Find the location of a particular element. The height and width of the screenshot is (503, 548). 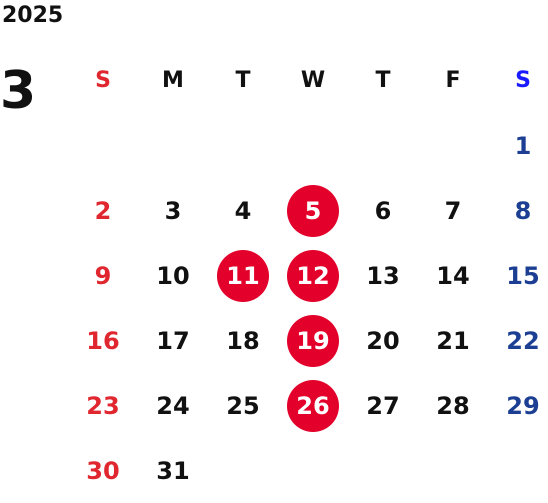

day-cell: 17 is located at coordinates (173, 340).